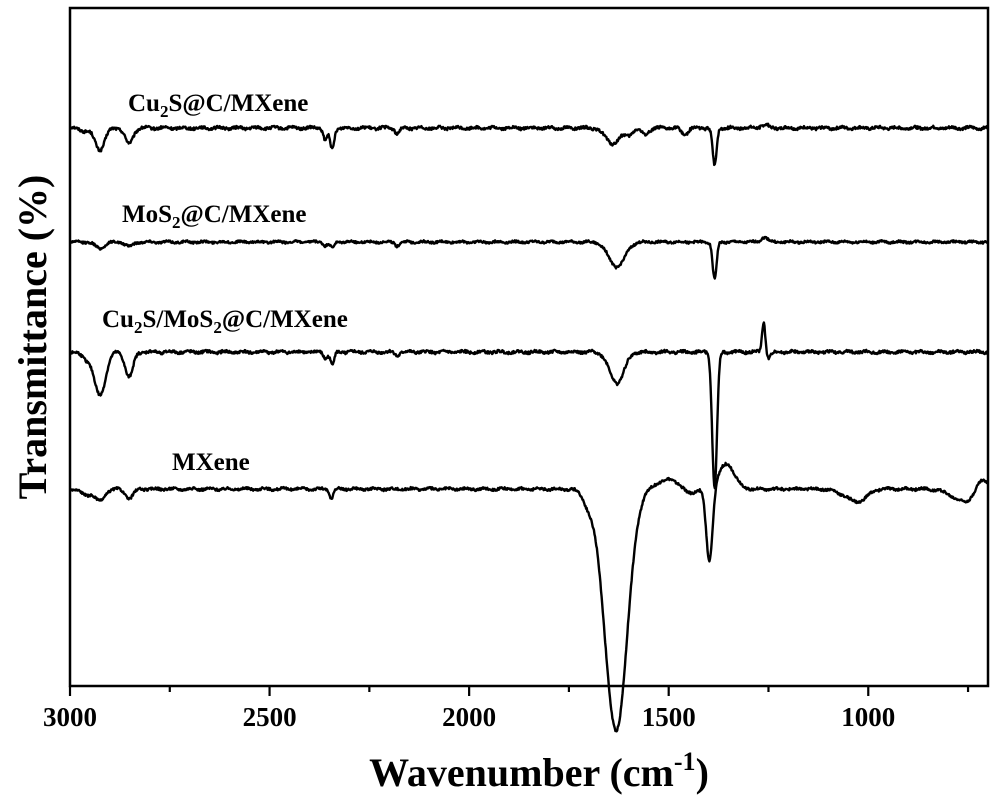 This screenshot has height=804, width=1000. Describe the element at coordinates (211, 462) in the screenshot. I see `series-label-4: MXene` at that location.